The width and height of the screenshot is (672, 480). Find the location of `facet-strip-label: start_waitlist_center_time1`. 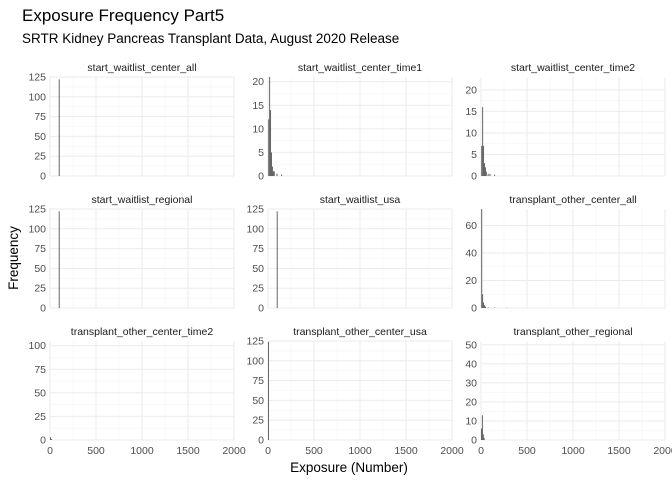

facet-strip-label: start_waitlist_center_time1 is located at coordinates (360, 68).